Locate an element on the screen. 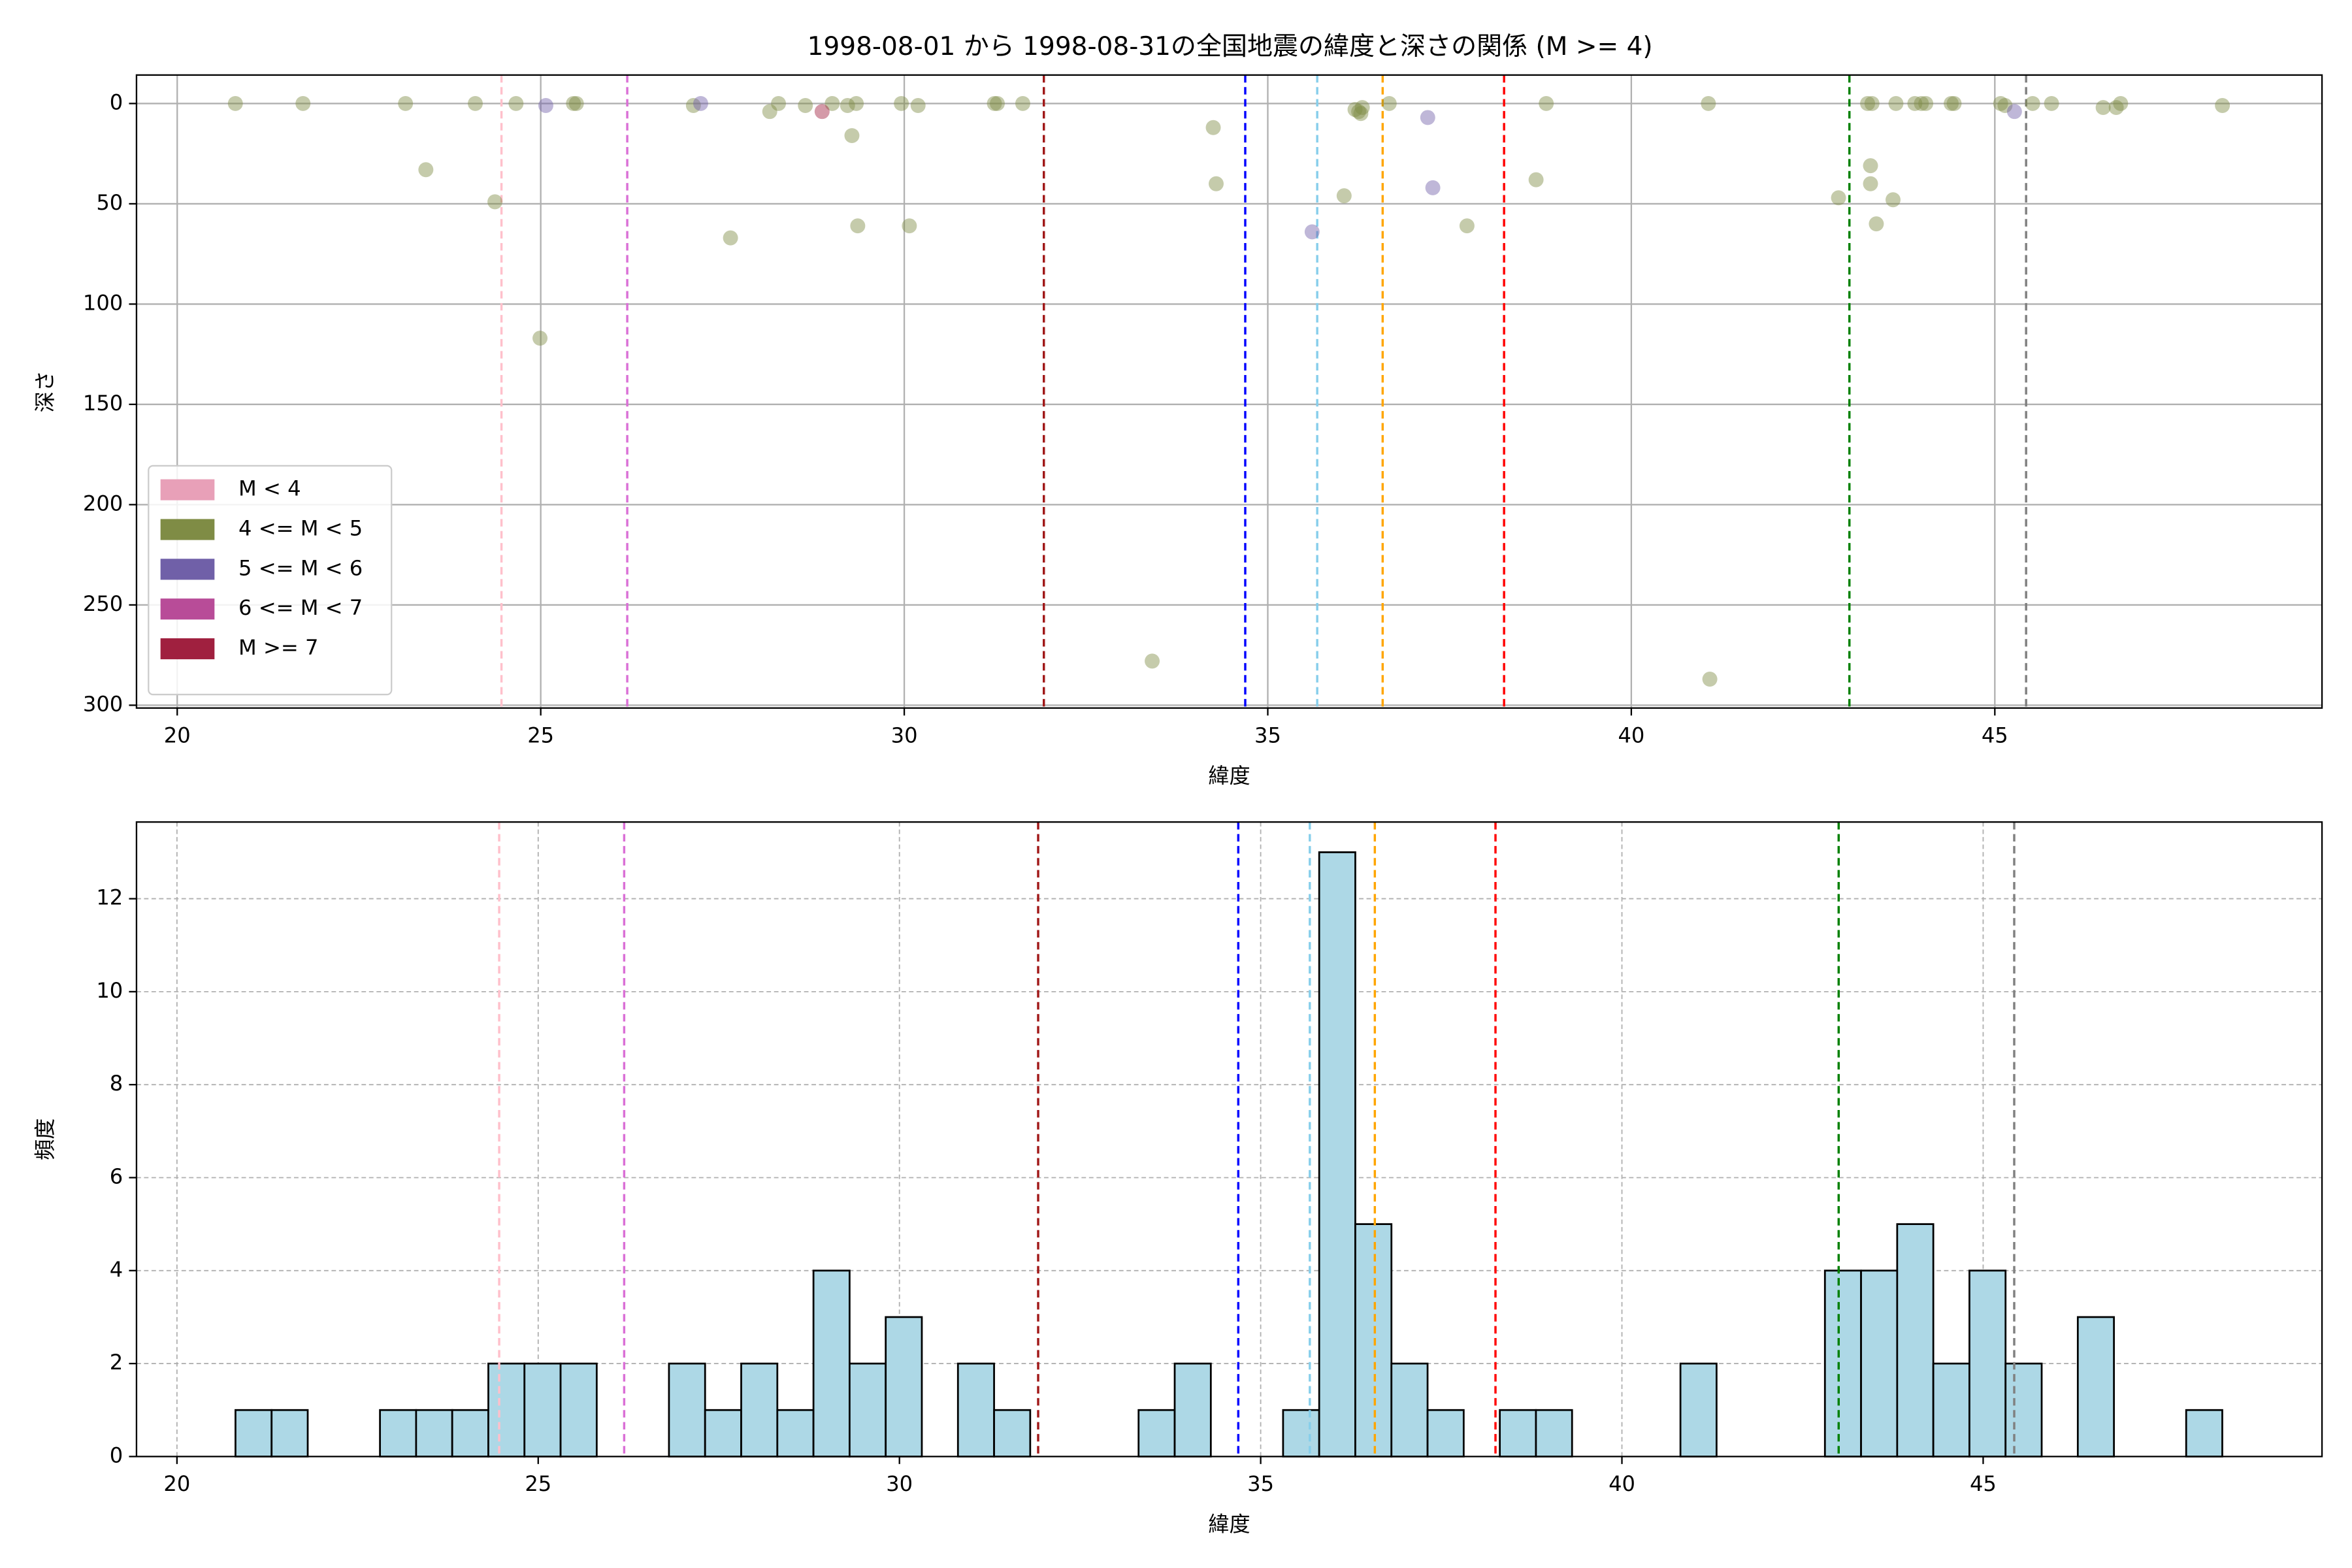 This screenshot has width=2352, height=1568. y-tick-label: 6 is located at coordinates (116, 1176).